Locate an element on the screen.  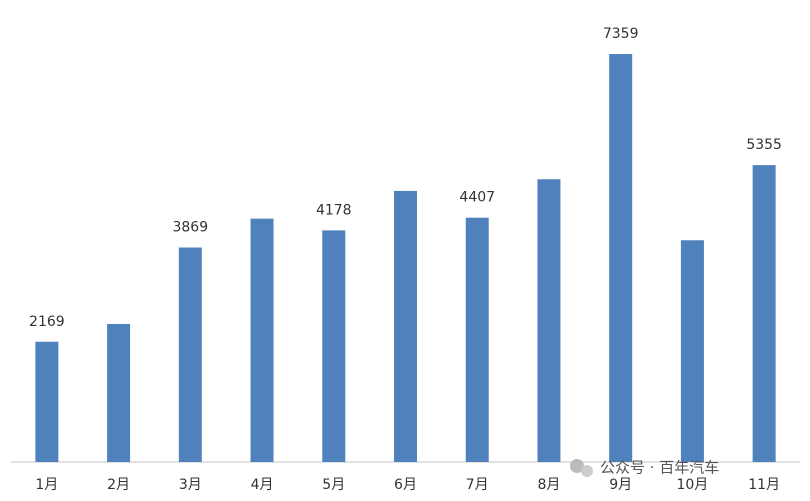
data-label: 2169 is located at coordinates (47, 322).